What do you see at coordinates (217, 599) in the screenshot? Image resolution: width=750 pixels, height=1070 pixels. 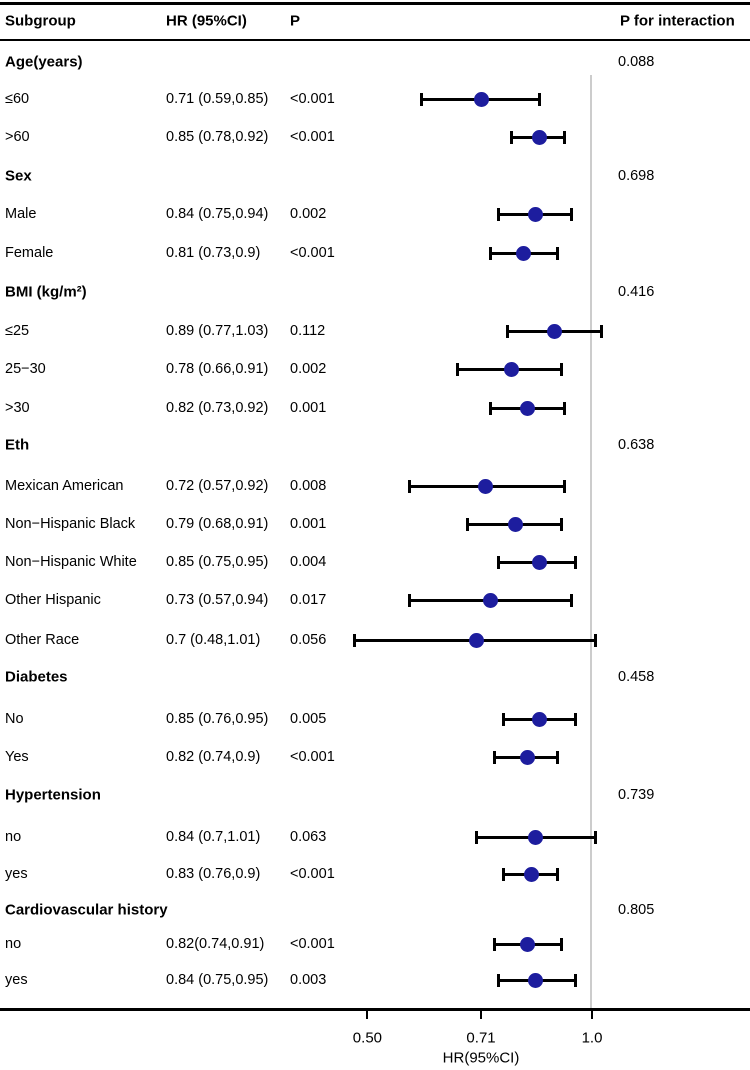 I see `hr-ci-value: 0.73 (0.57,0.94)` at bounding box center [217, 599].